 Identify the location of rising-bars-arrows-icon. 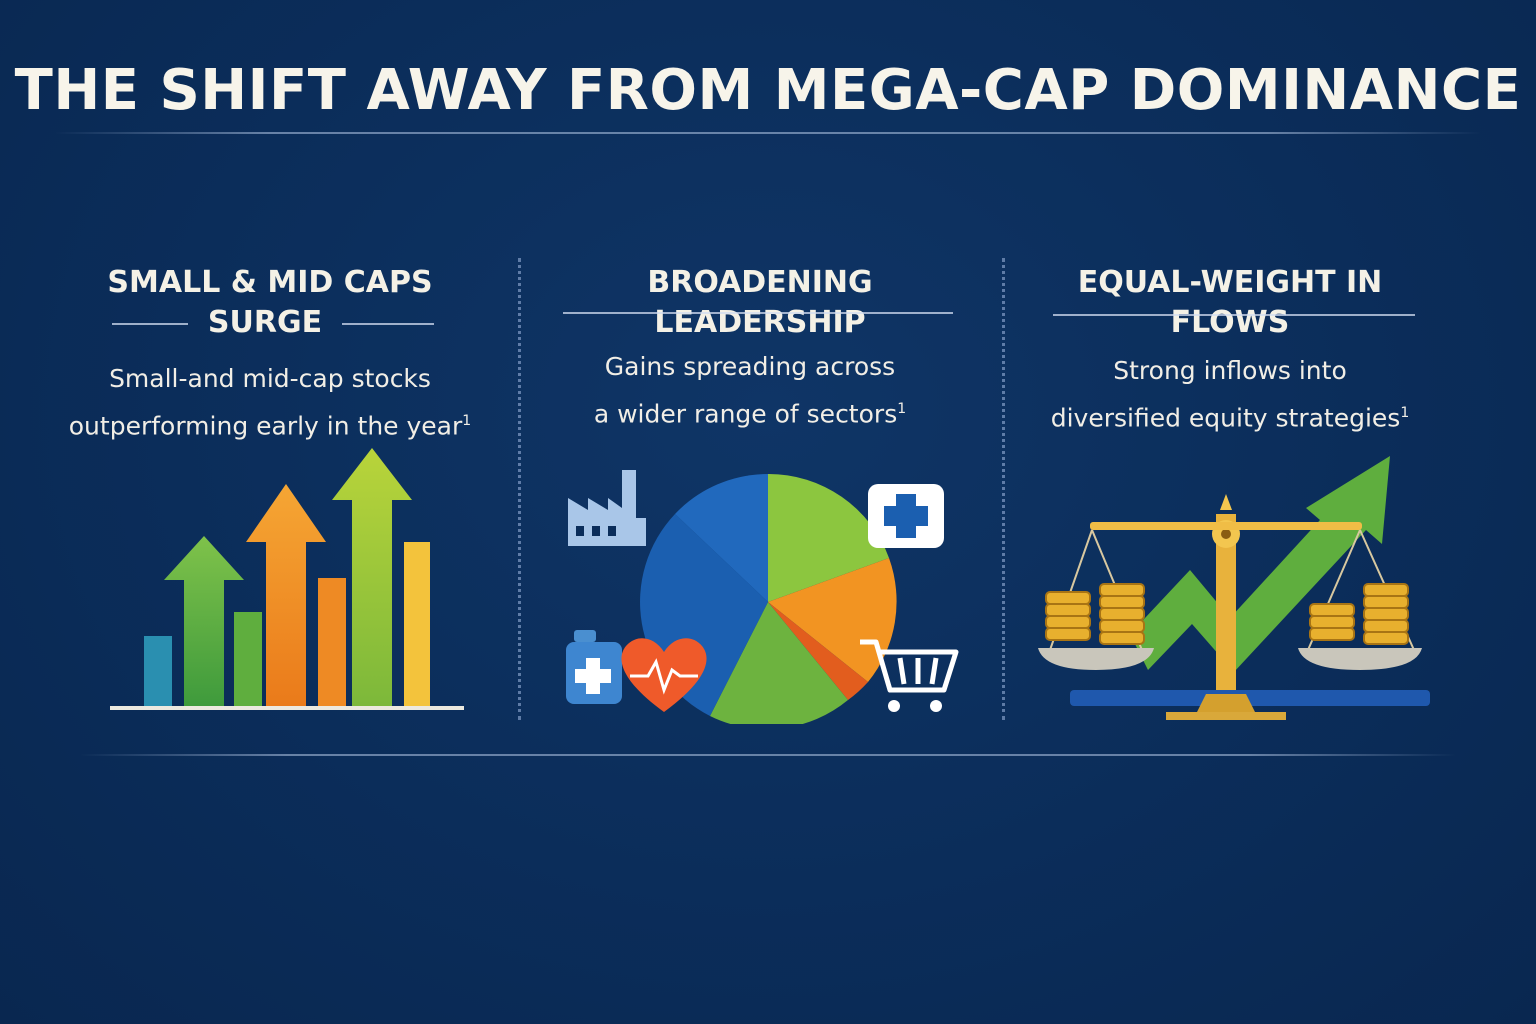
(287, 579).